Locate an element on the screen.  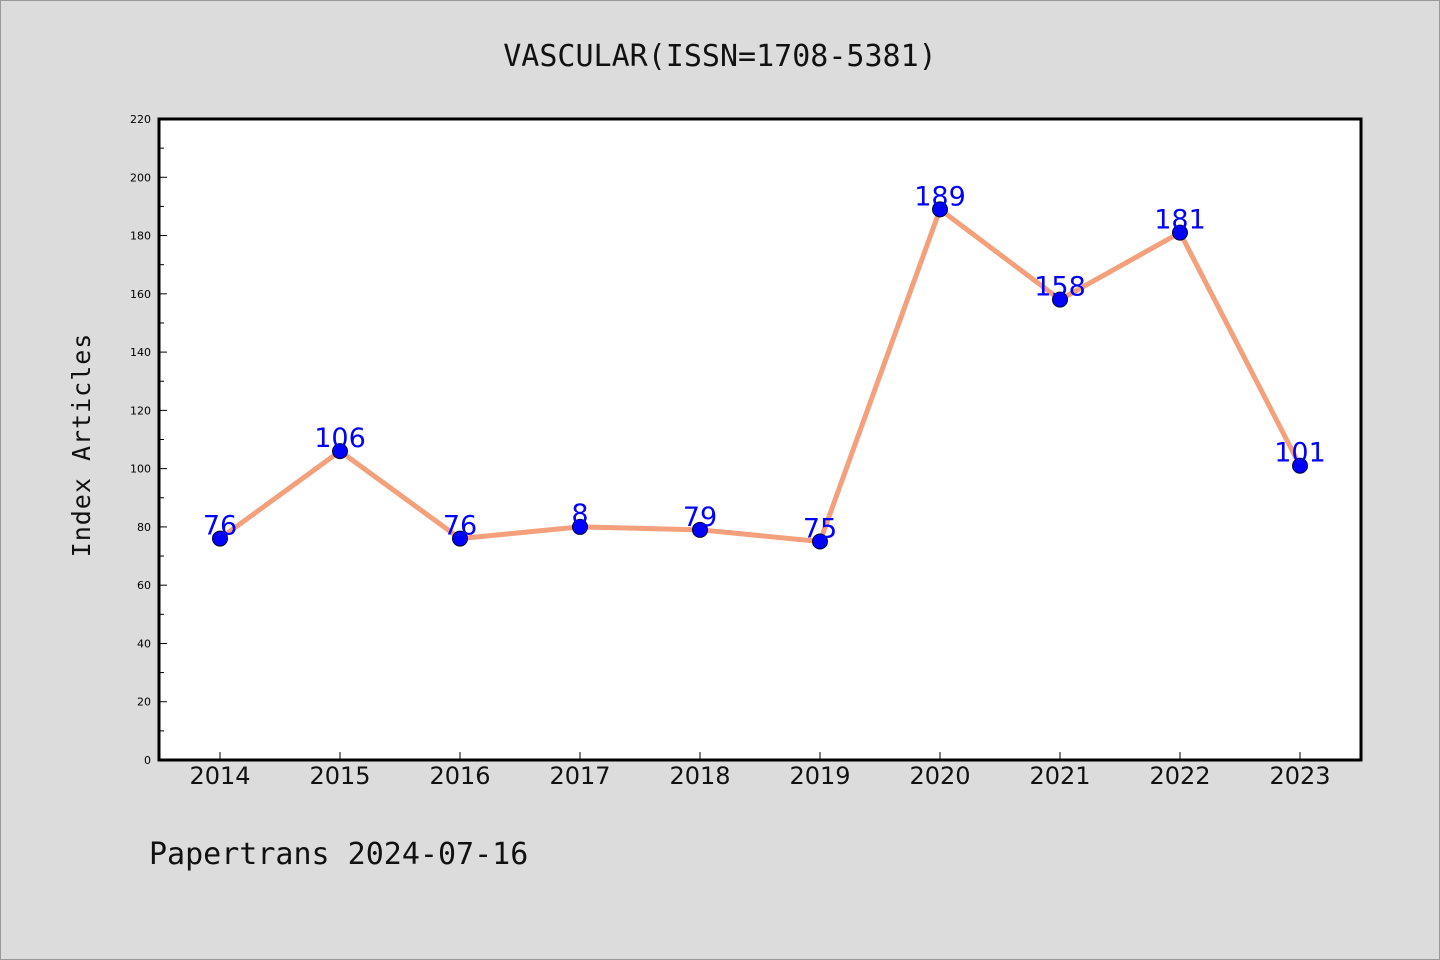
y-tick-label: 0 is located at coordinates (147, 760).